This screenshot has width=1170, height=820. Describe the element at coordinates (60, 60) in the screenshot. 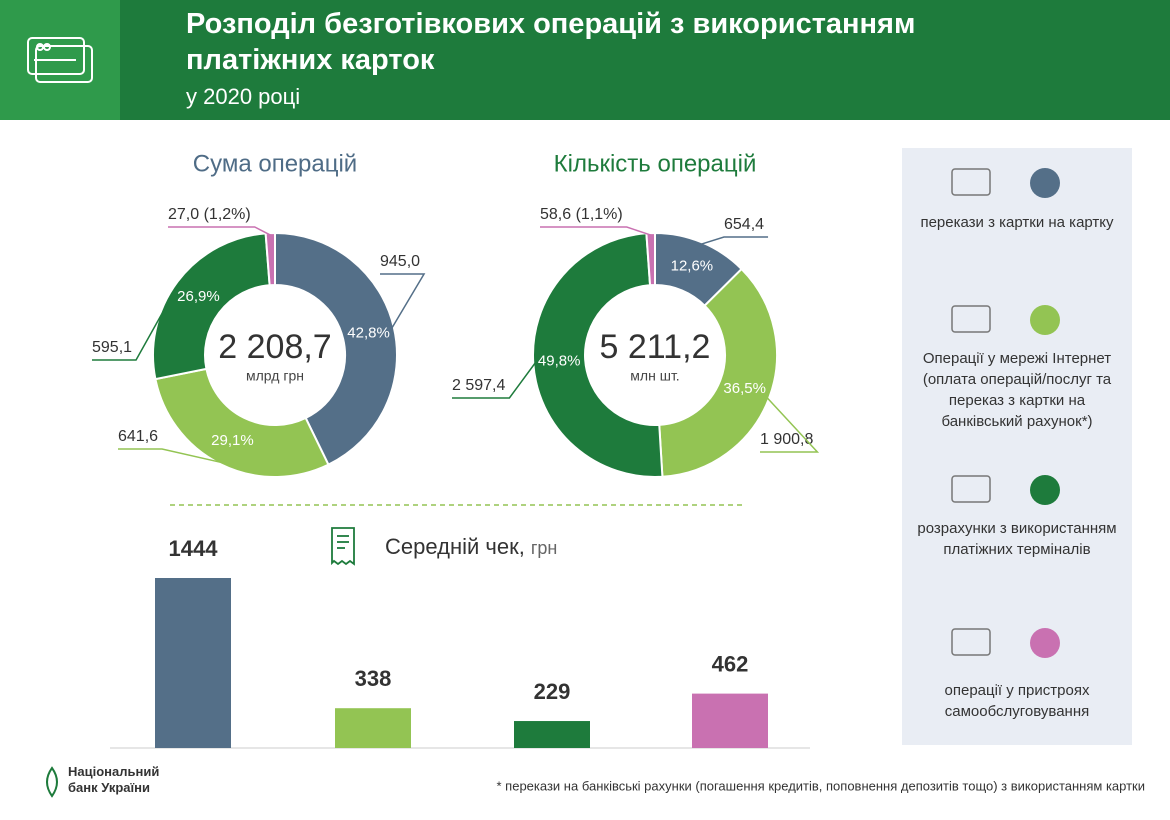

I see `card-icon` at that location.